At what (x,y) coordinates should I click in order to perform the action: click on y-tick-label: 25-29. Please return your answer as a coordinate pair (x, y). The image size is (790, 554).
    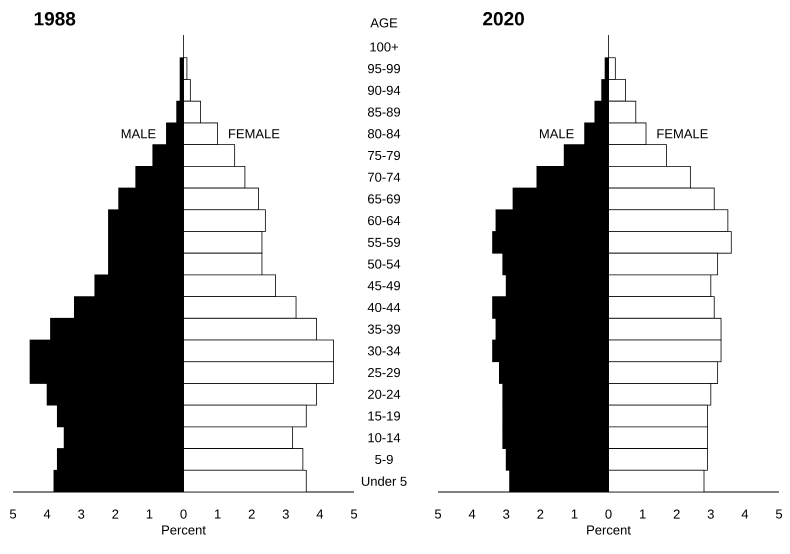
    Looking at the image, I should click on (384, 373).